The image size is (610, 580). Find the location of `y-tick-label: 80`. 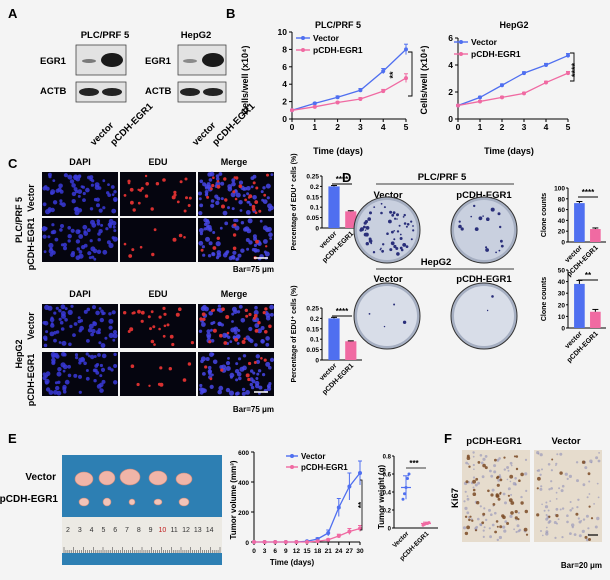

y-tick-label: 80 is located at coordinates (562, 199).